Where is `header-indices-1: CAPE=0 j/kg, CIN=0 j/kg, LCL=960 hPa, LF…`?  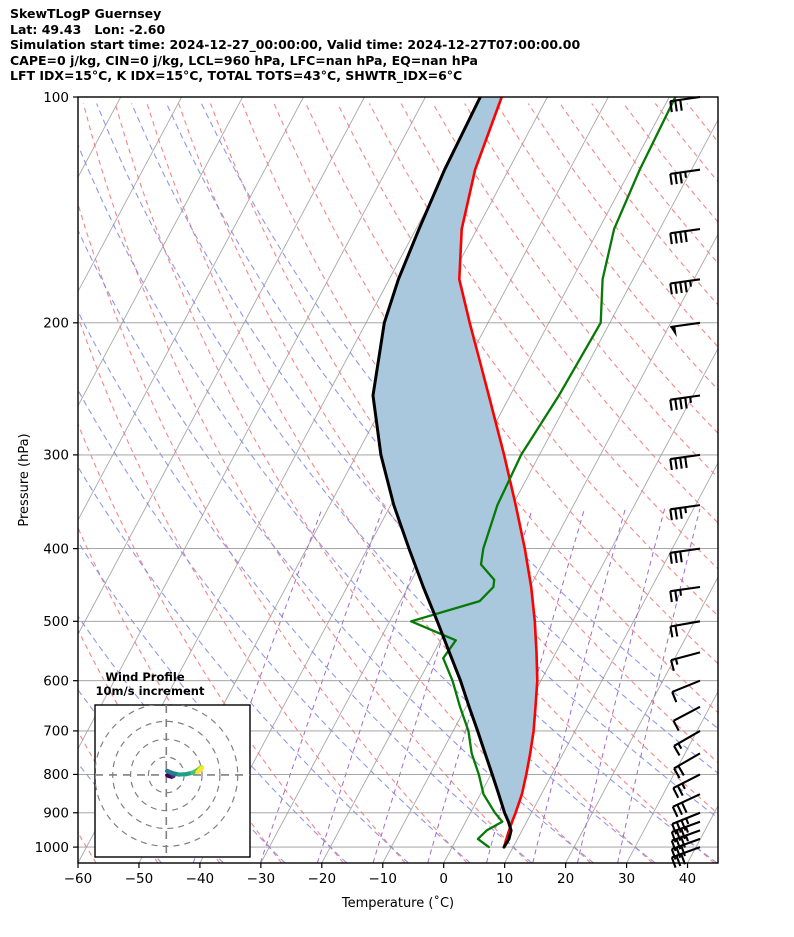 header-indices-1: CAPE=0 j/kg, CIN=0 j/kg, LCL=960 hPa, LF… is located at coordinates (244, 60).